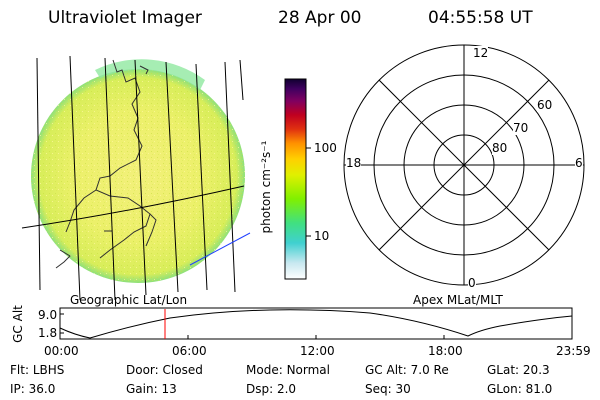 Image resolution: width=600 pixels, height=400 pixels. What do you see at coordinates (48, 315) in the screenshot?
I see `altitude-tick-high: 9.0` at bounding box center [48, 315].